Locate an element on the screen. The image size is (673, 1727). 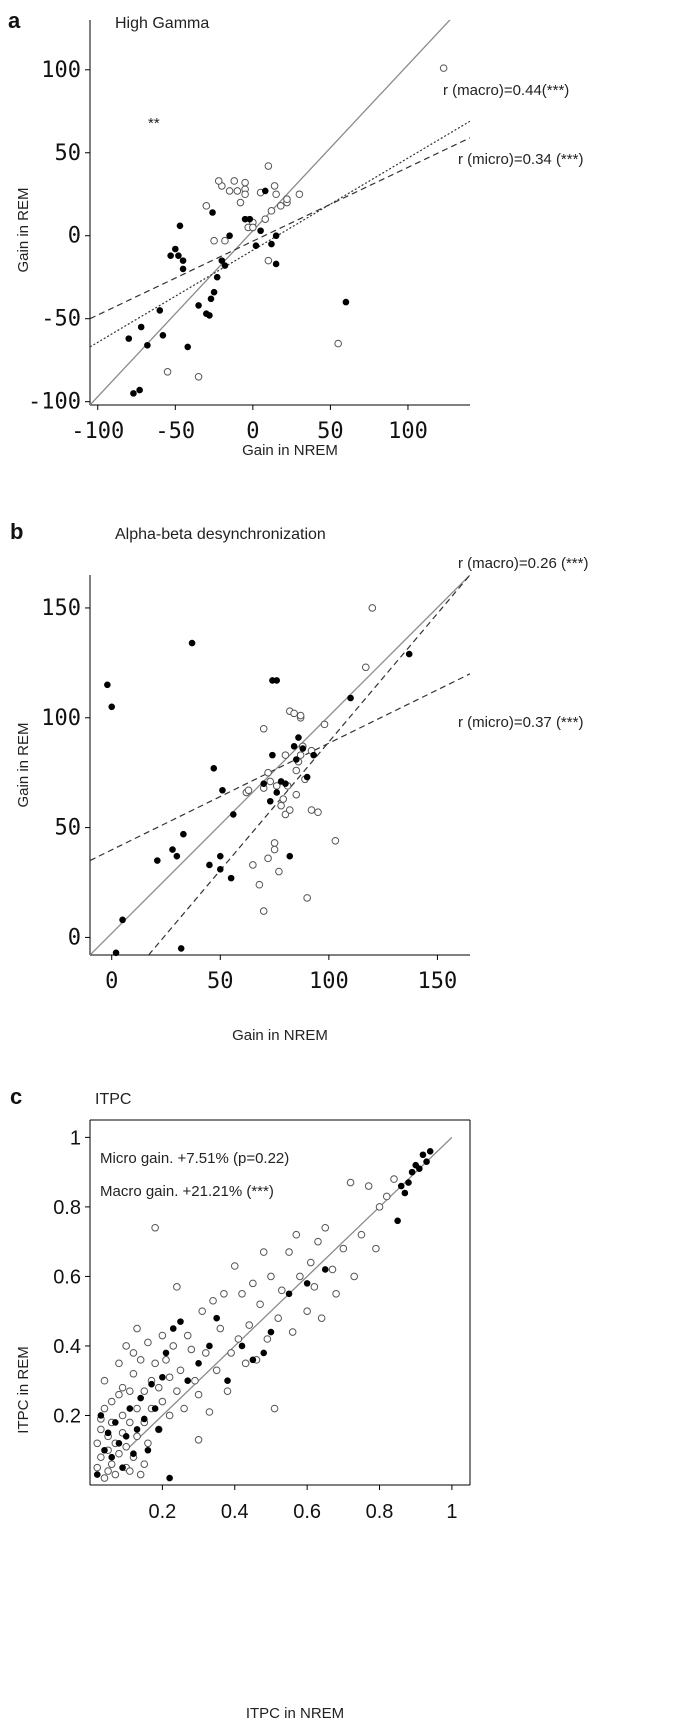
panel-a-solid-line is located at coordinates (270, 212).